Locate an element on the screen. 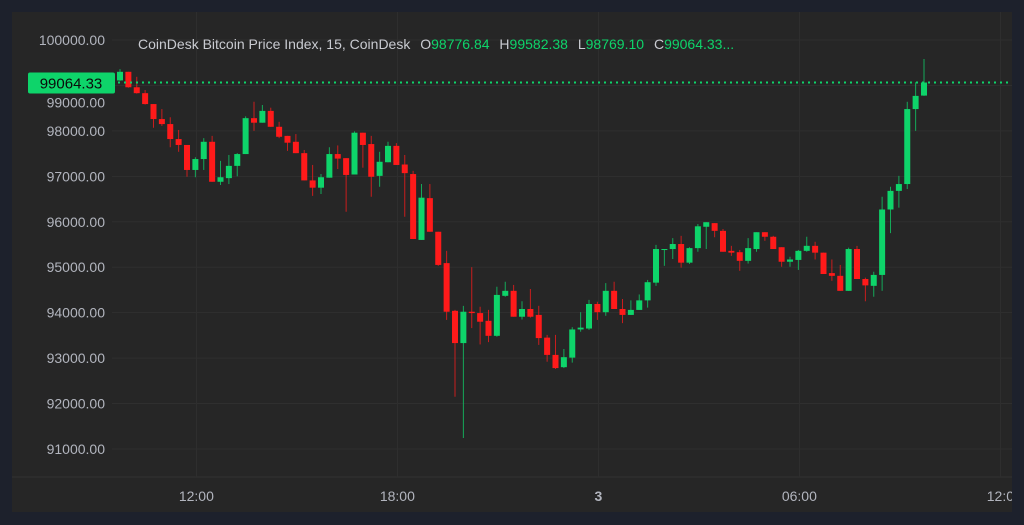 The width and height of the screenshot is (1024, 525). open-value: 98776.84 is located at coordinates (460, 44).